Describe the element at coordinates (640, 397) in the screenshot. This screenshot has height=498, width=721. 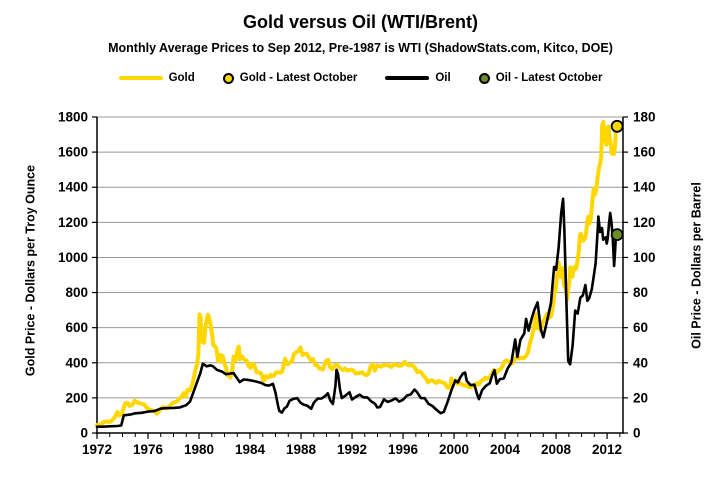
I see `right-axis-tick-label: 20` at that location.